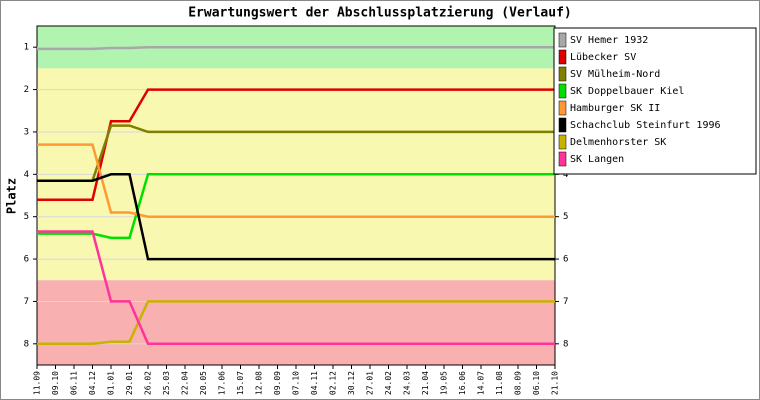 This screenshot has width=760, height=400. I want to click on x-tick-label: 20.05, so click(203, 383).